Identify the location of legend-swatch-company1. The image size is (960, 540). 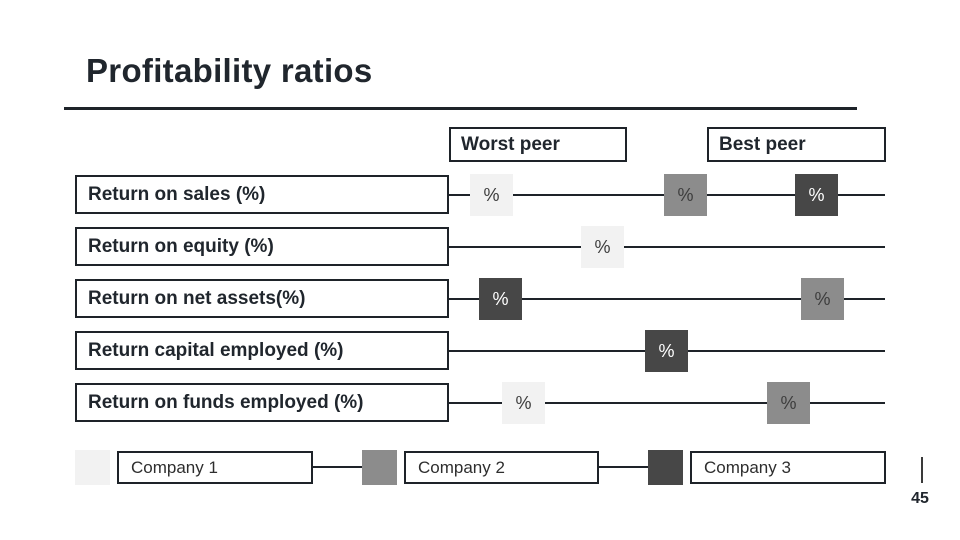
(92, 467).